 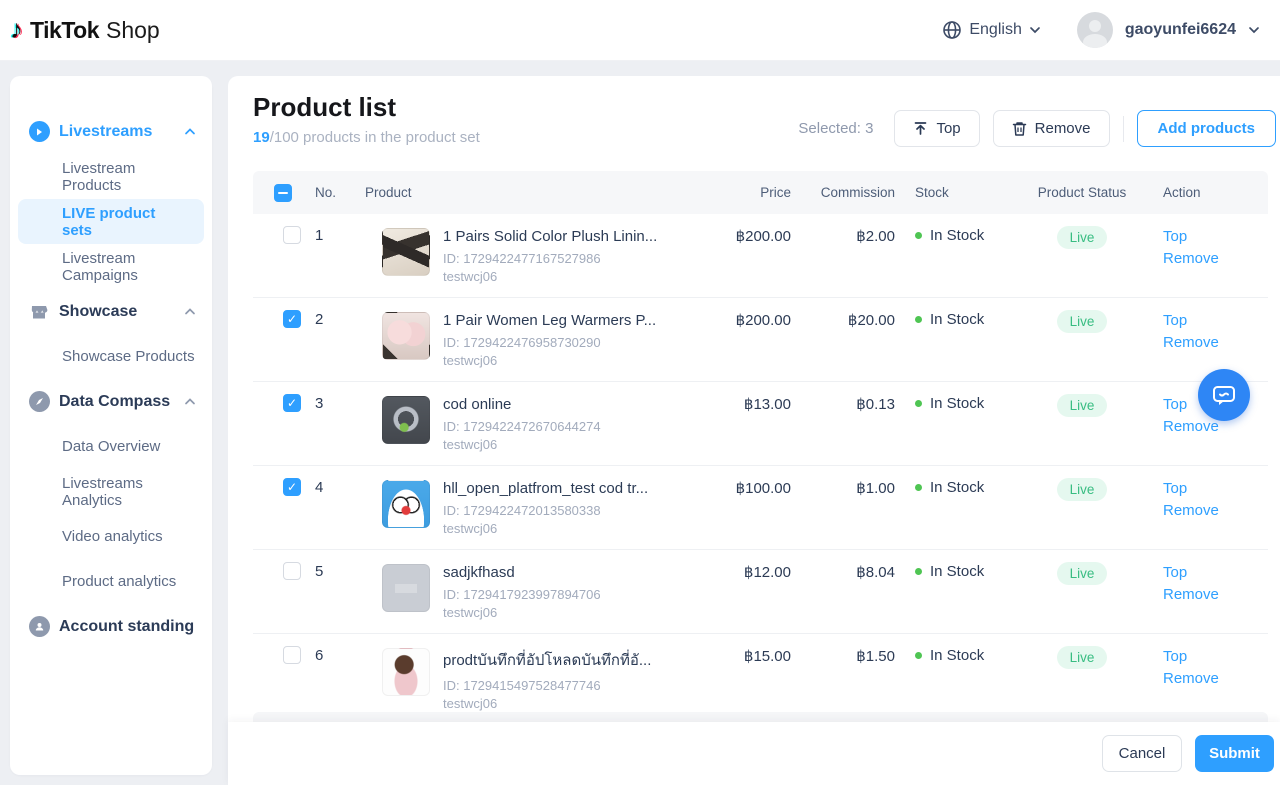 What do you see at coordinates (406, 588) in the screenshot?
I see `product-thumbnail` at bounding box center [406, 588].